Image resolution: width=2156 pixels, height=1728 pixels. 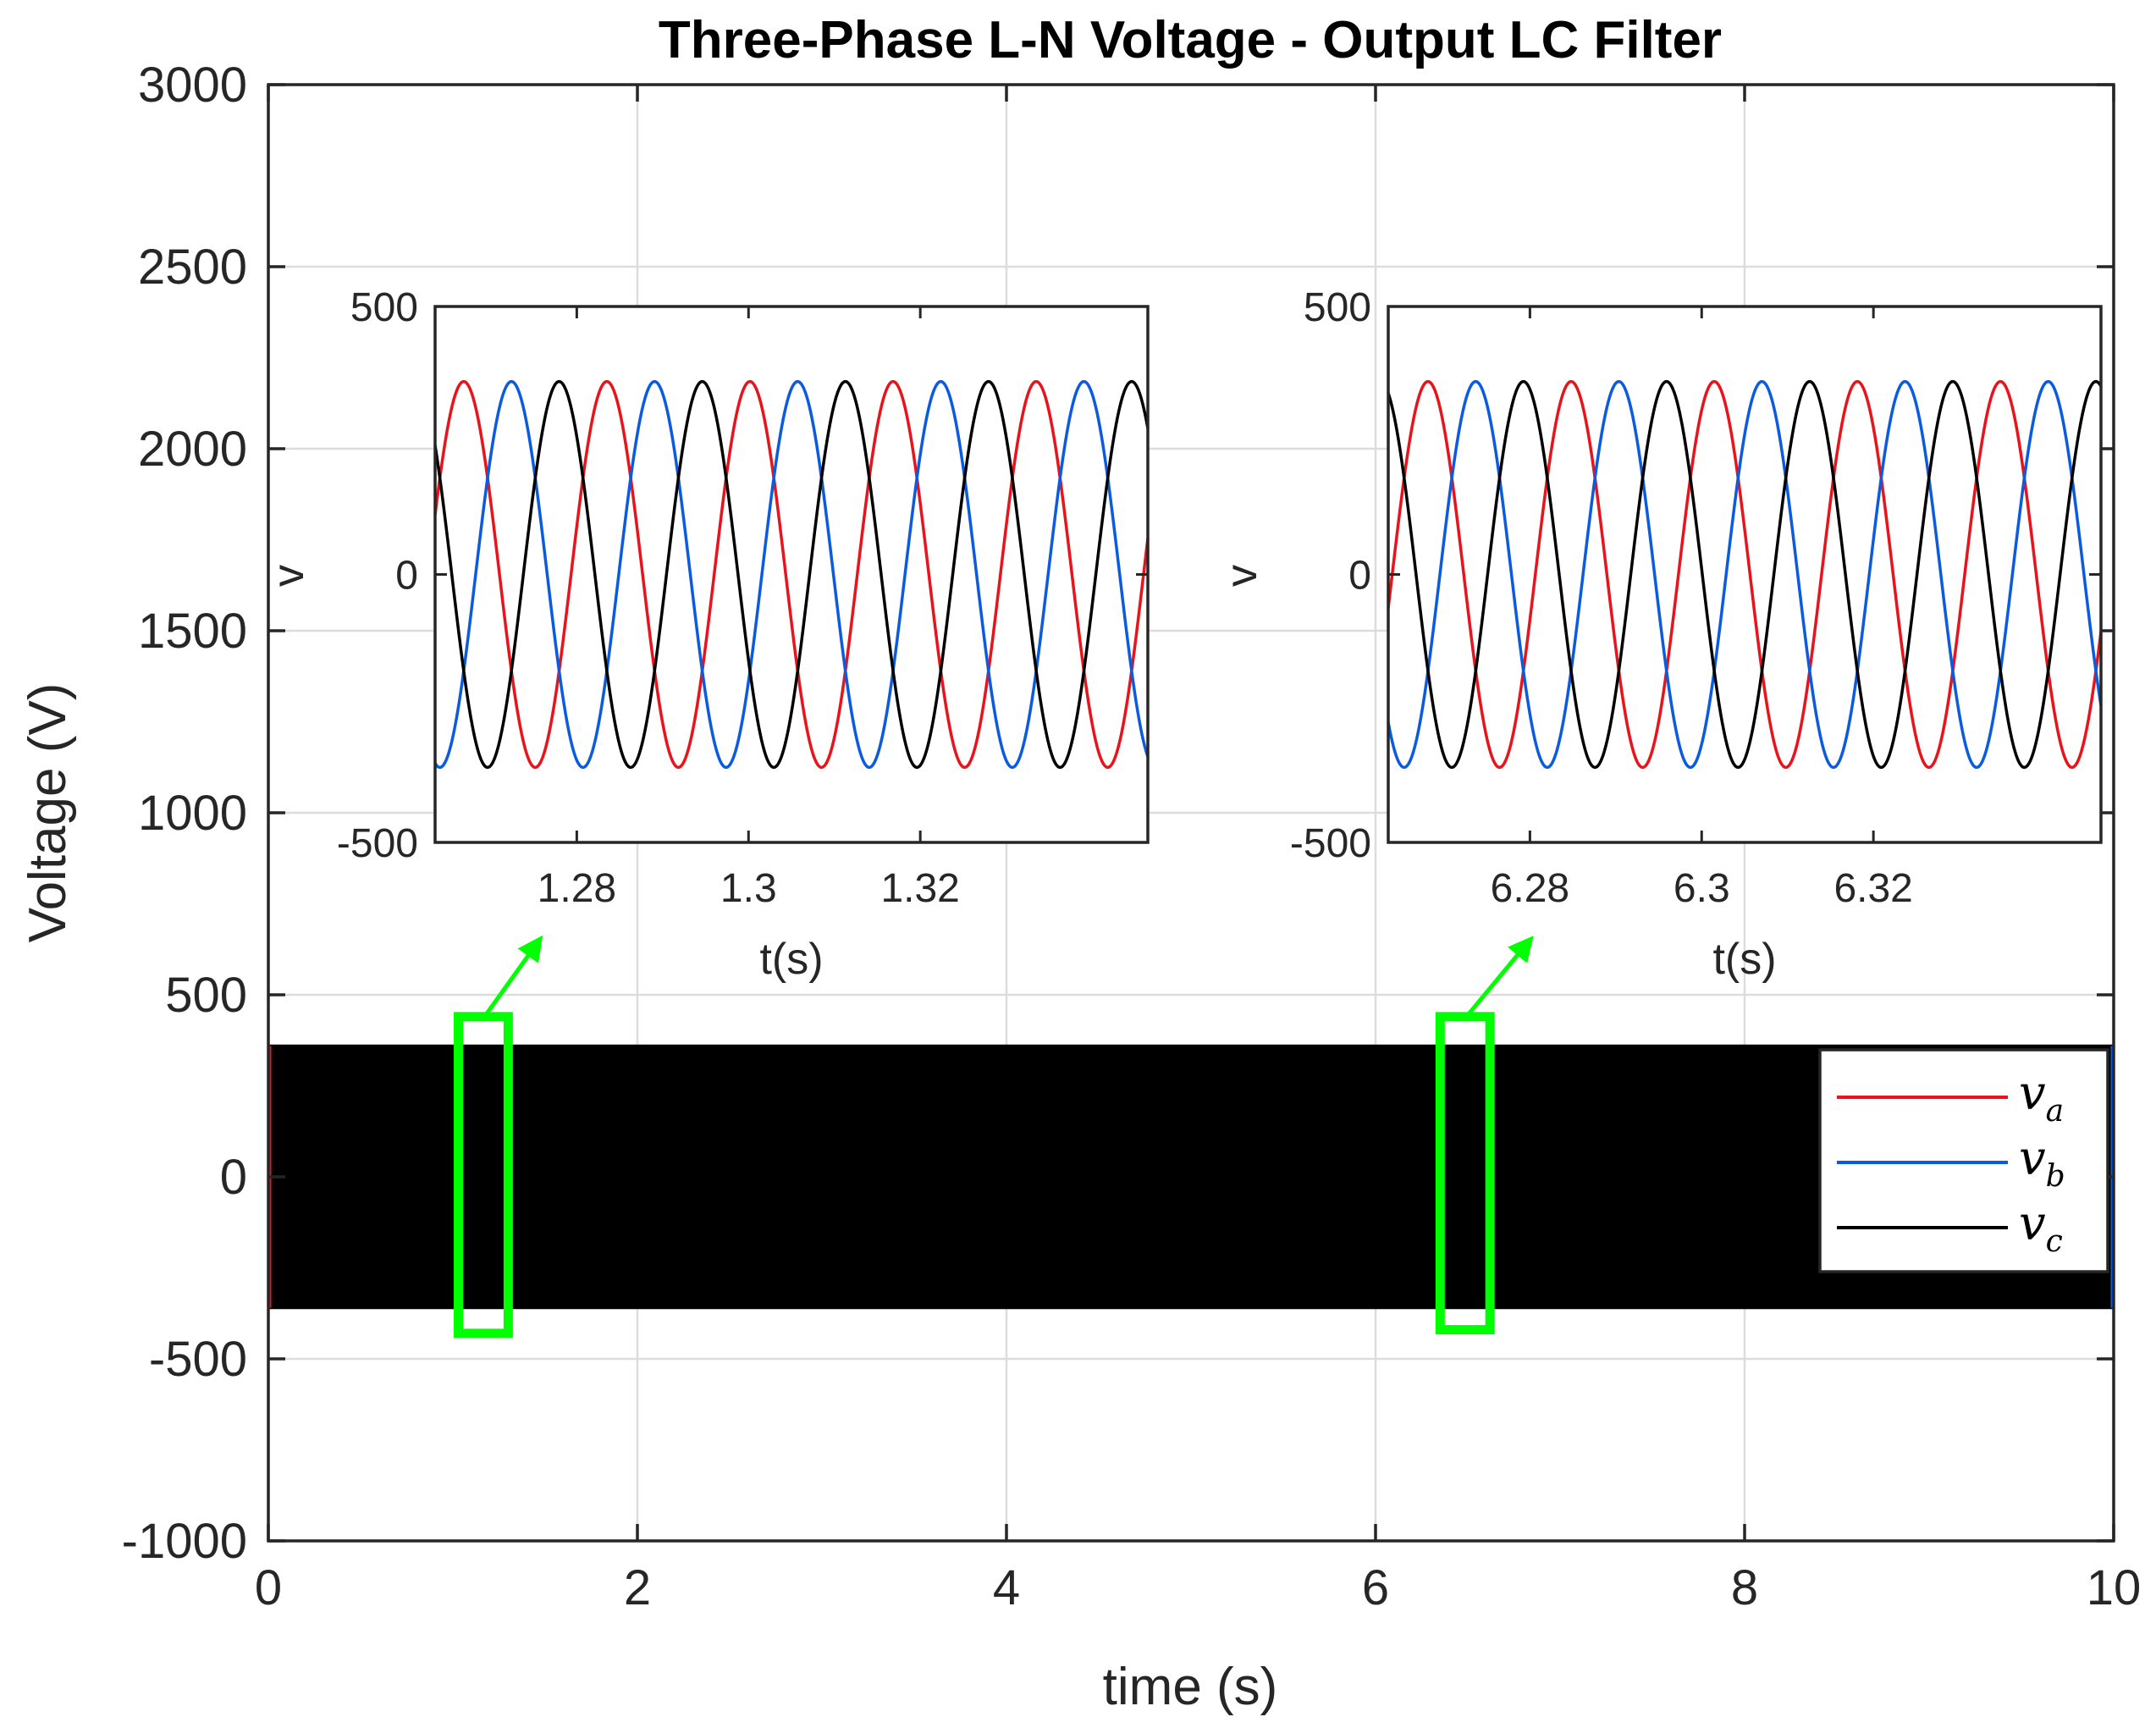 I want to click on x-tick-label: 6, so click(x=1375, y=1587).